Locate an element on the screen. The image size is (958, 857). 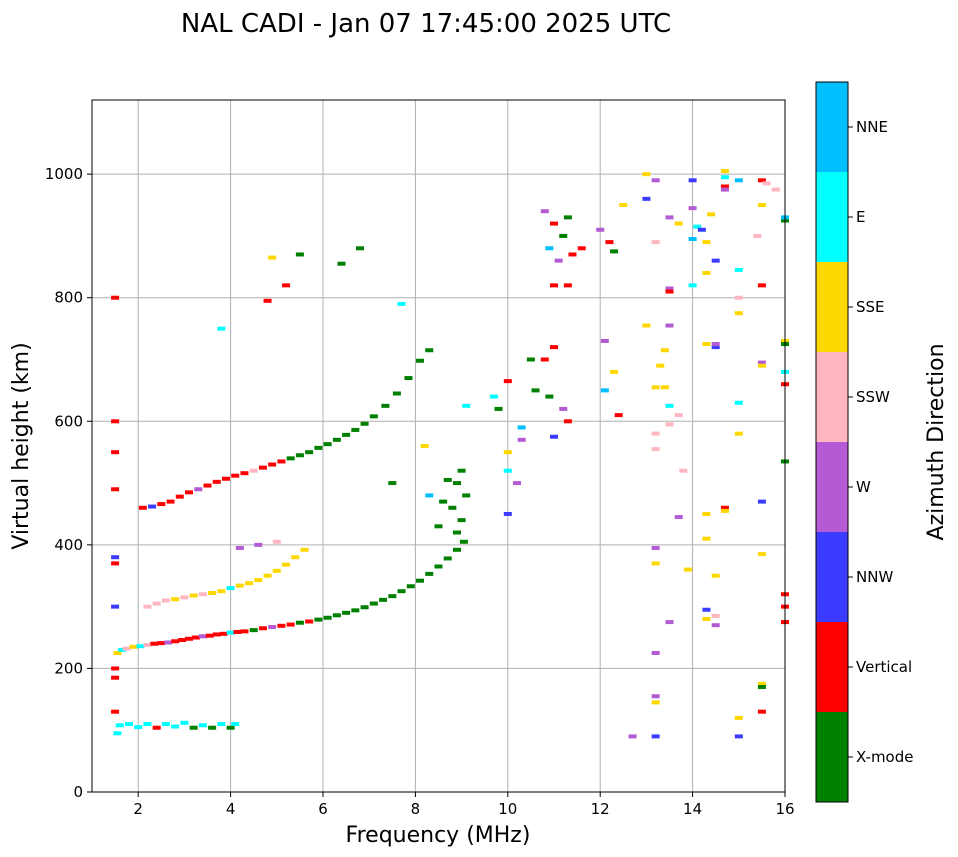
colorbar-label: NNE is located at coordinates (872, 127).